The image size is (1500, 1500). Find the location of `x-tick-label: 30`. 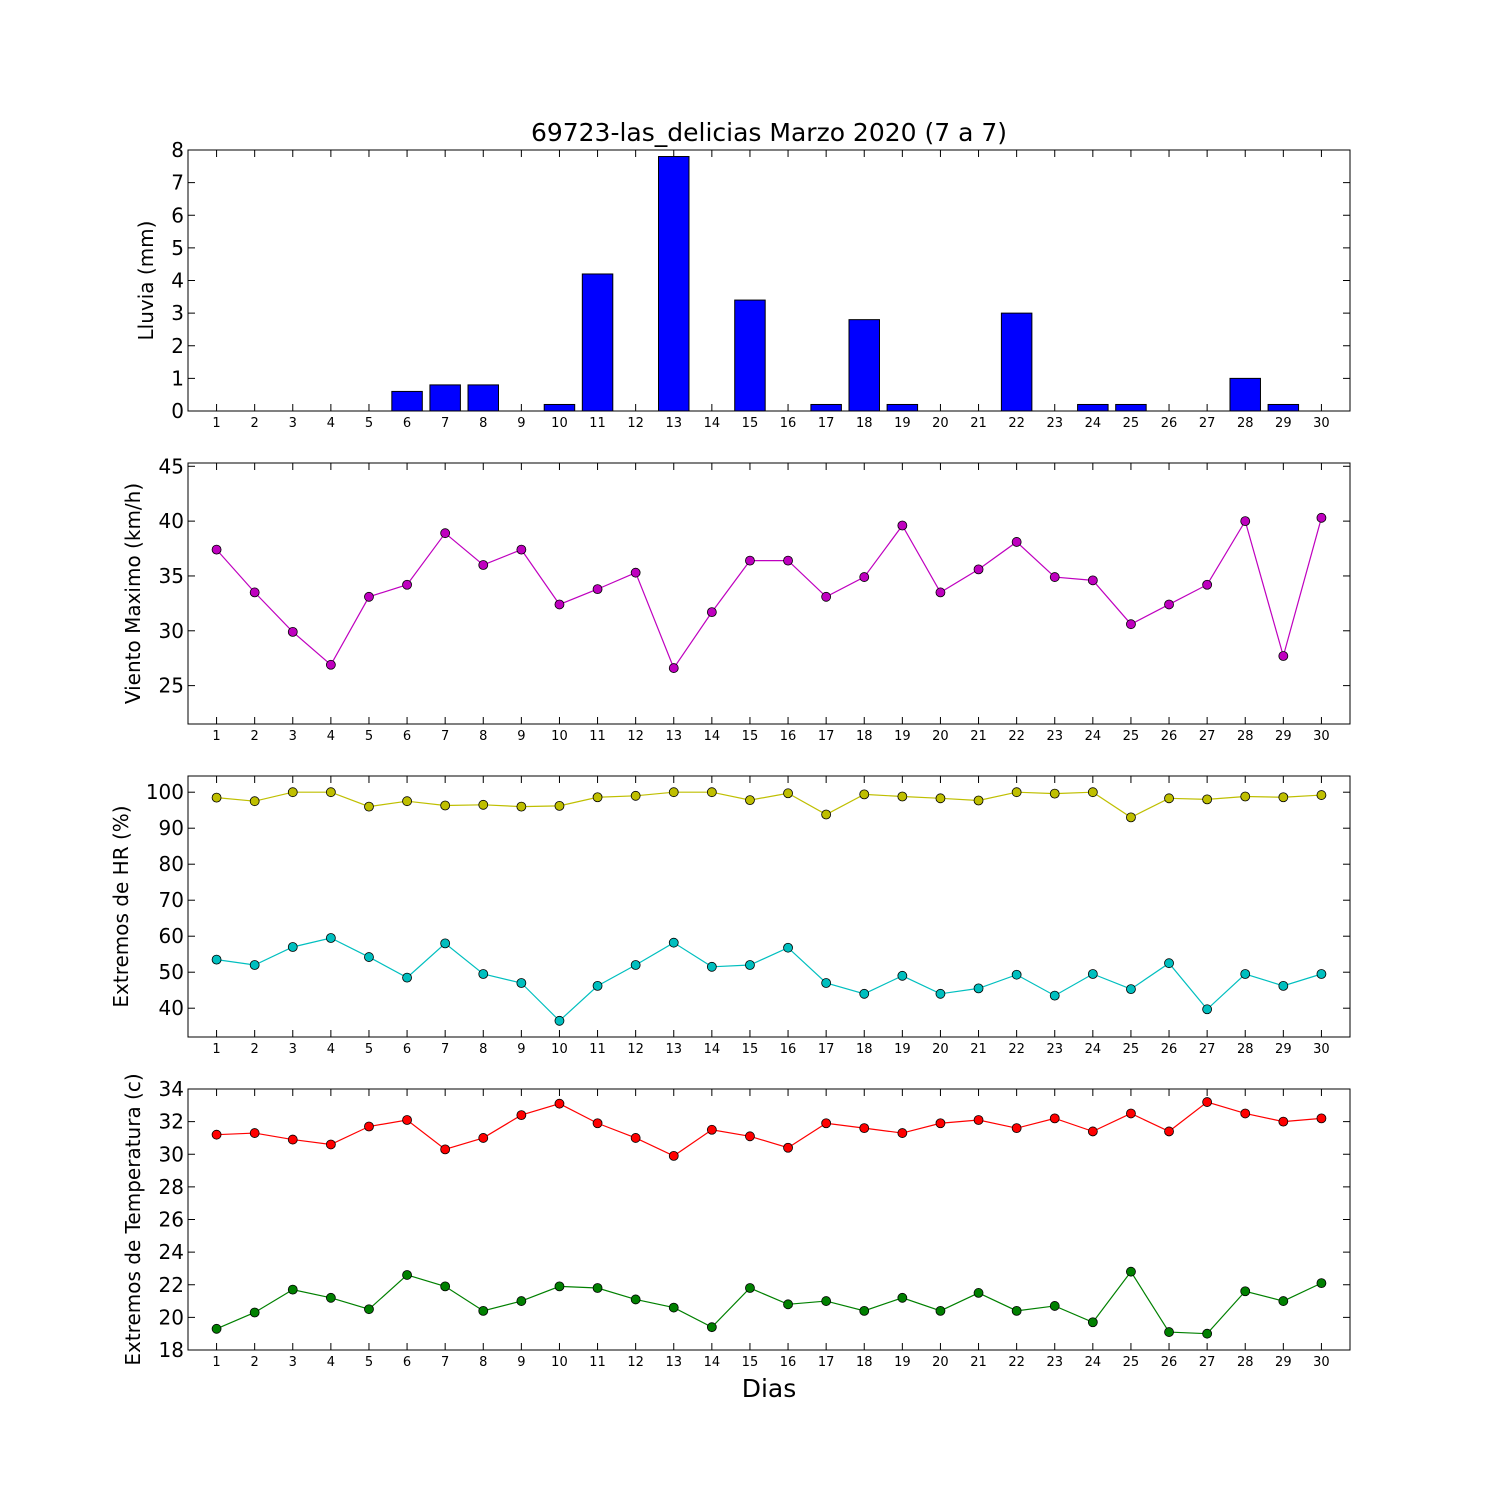

x-tick-label: 30 is located at coordinates (1321, 1049).